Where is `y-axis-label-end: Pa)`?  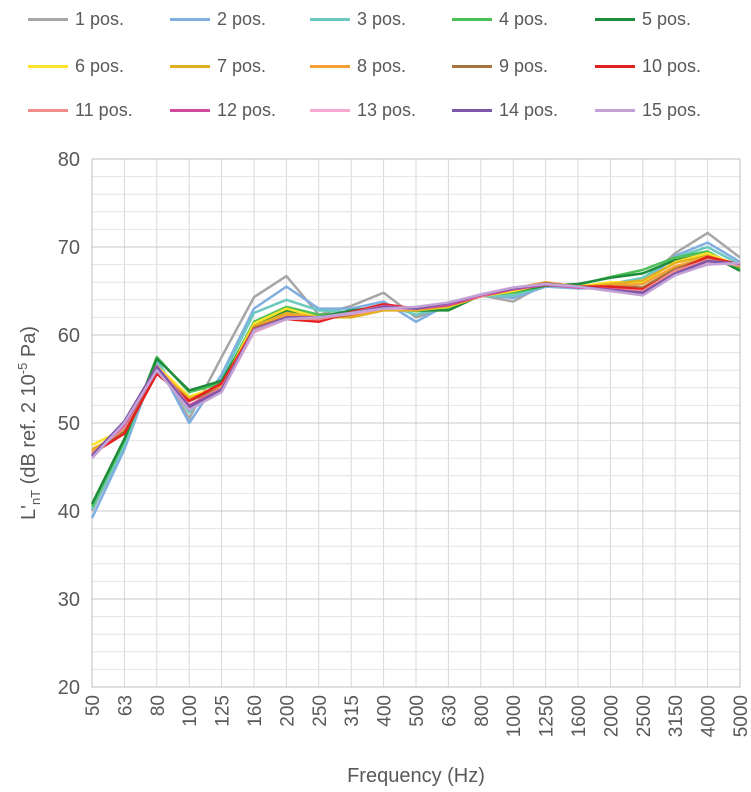
y-axis-label-end: Pa) is located at coordinates (29, 344).